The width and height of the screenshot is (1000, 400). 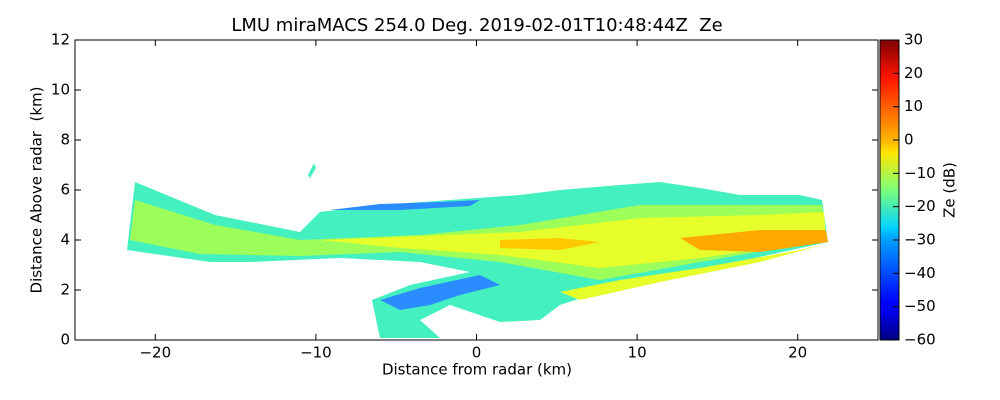 What do you see at coordinates (920, 273) in the screenshot?
I see `colorbar-tick-label: −40` at bounding box center [920, 273].